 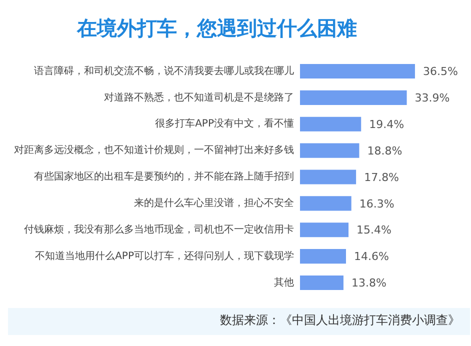 What do you see at coordinates (164, 256) in the screenshot?
I see `y-tick-label: 不知道当地用什么APP可以打车，还得问别人，现下载现学` at bounding box center [164, 256].